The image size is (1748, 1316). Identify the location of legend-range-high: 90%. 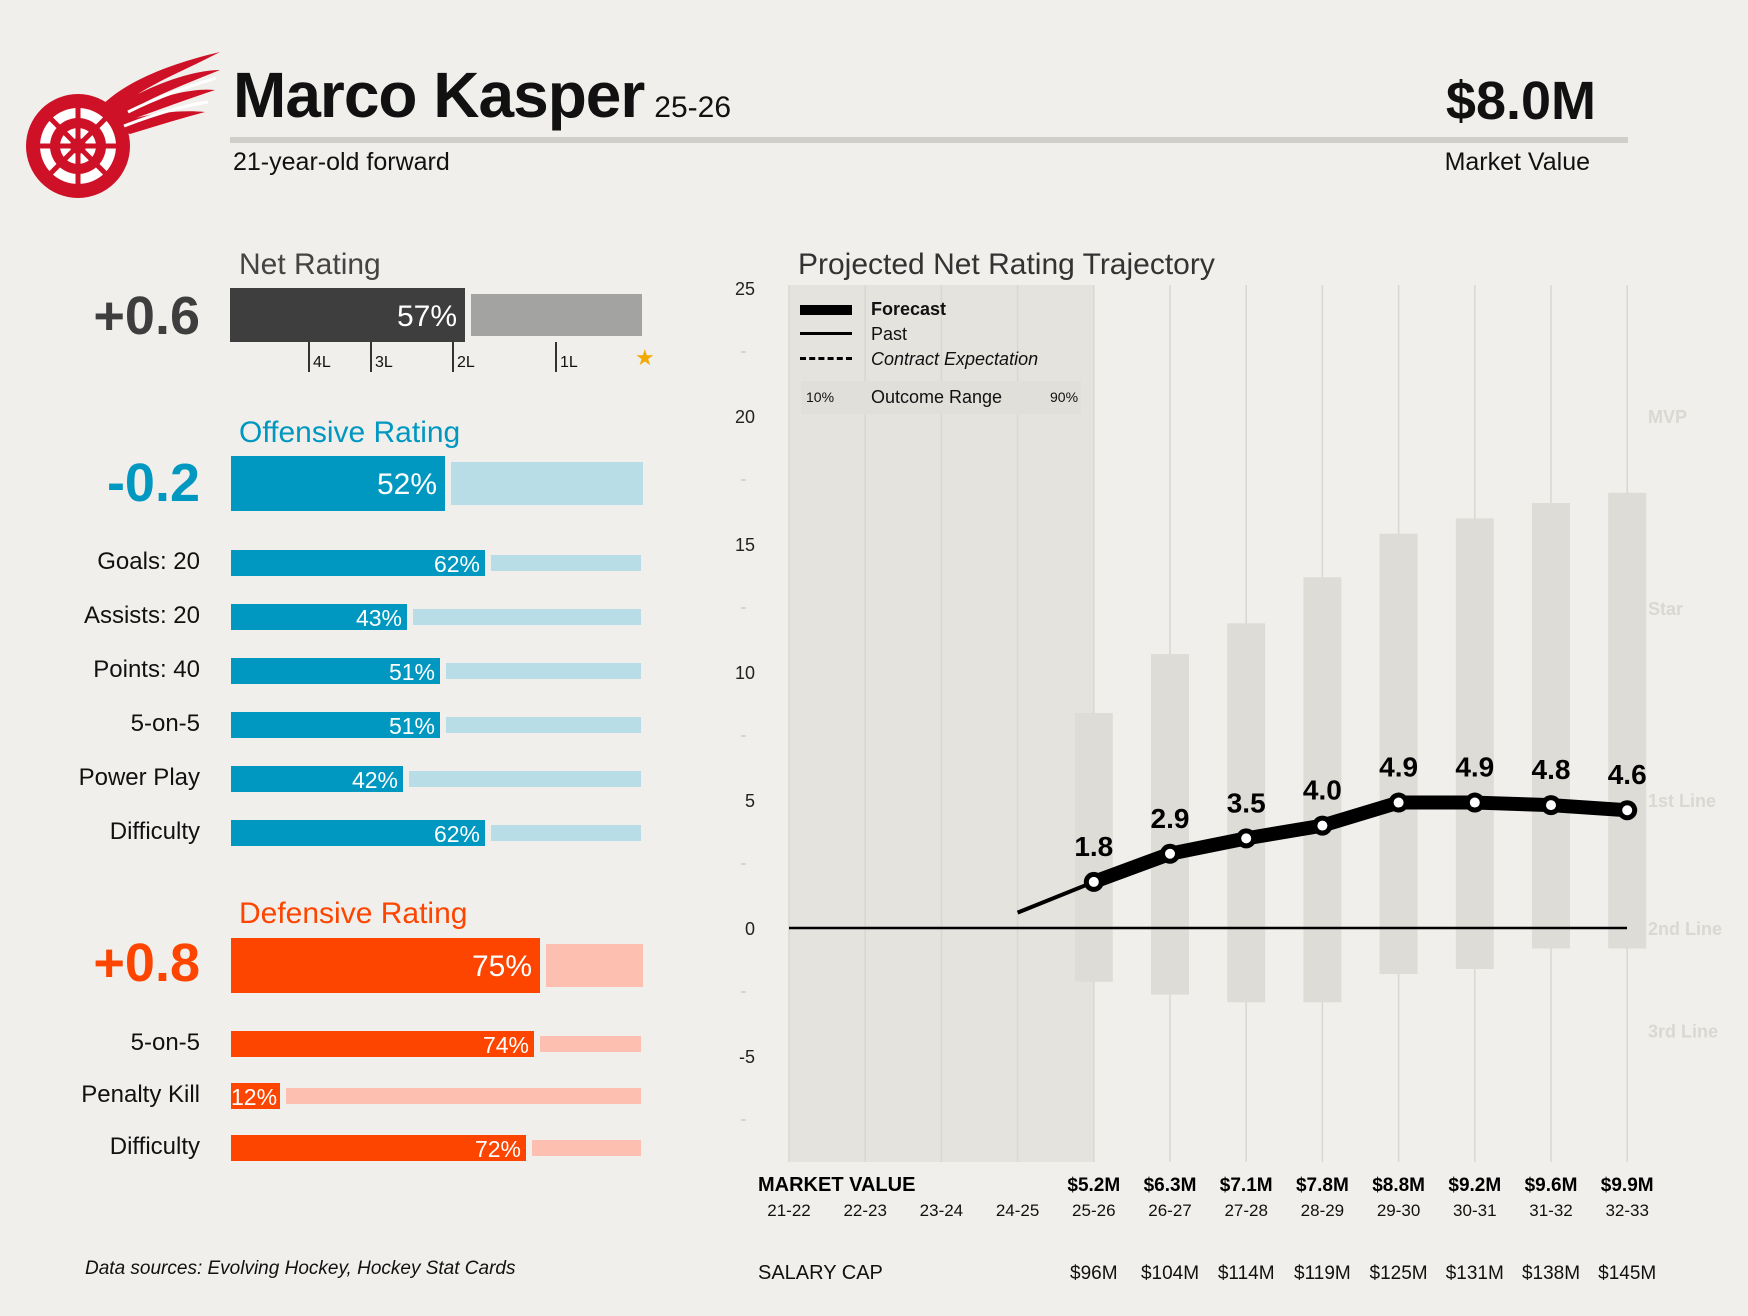
(1064, 397).